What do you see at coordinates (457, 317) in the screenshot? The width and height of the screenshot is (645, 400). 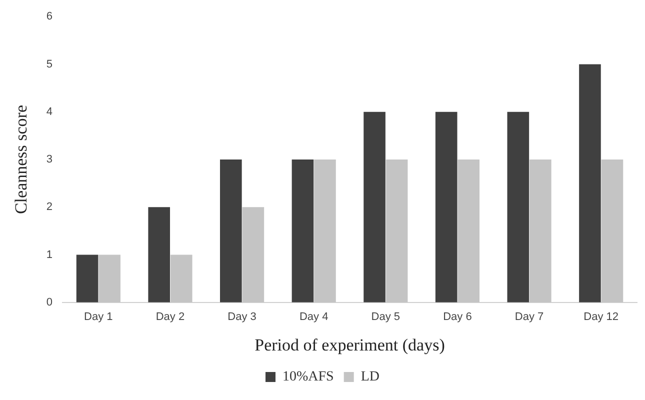 I see `x-tick-label: Day 6` at bounding box center [457, 317].